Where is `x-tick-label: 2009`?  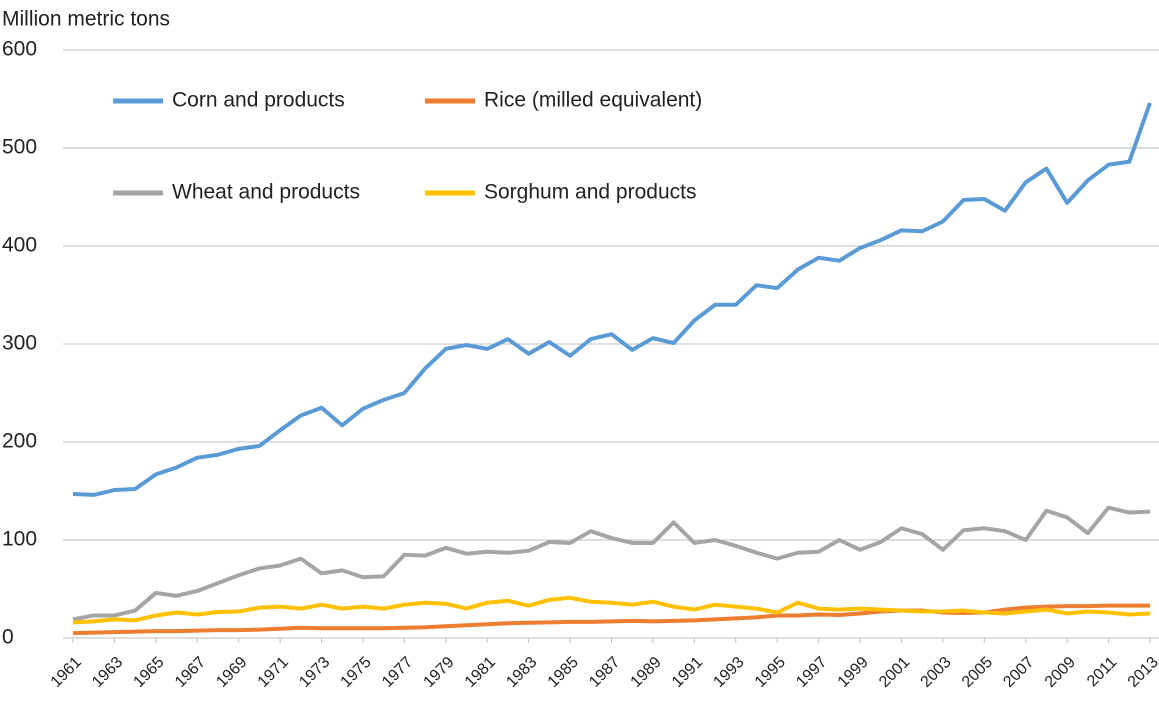 x-tick-label: 2009 is located at coordinates (1060, 672).